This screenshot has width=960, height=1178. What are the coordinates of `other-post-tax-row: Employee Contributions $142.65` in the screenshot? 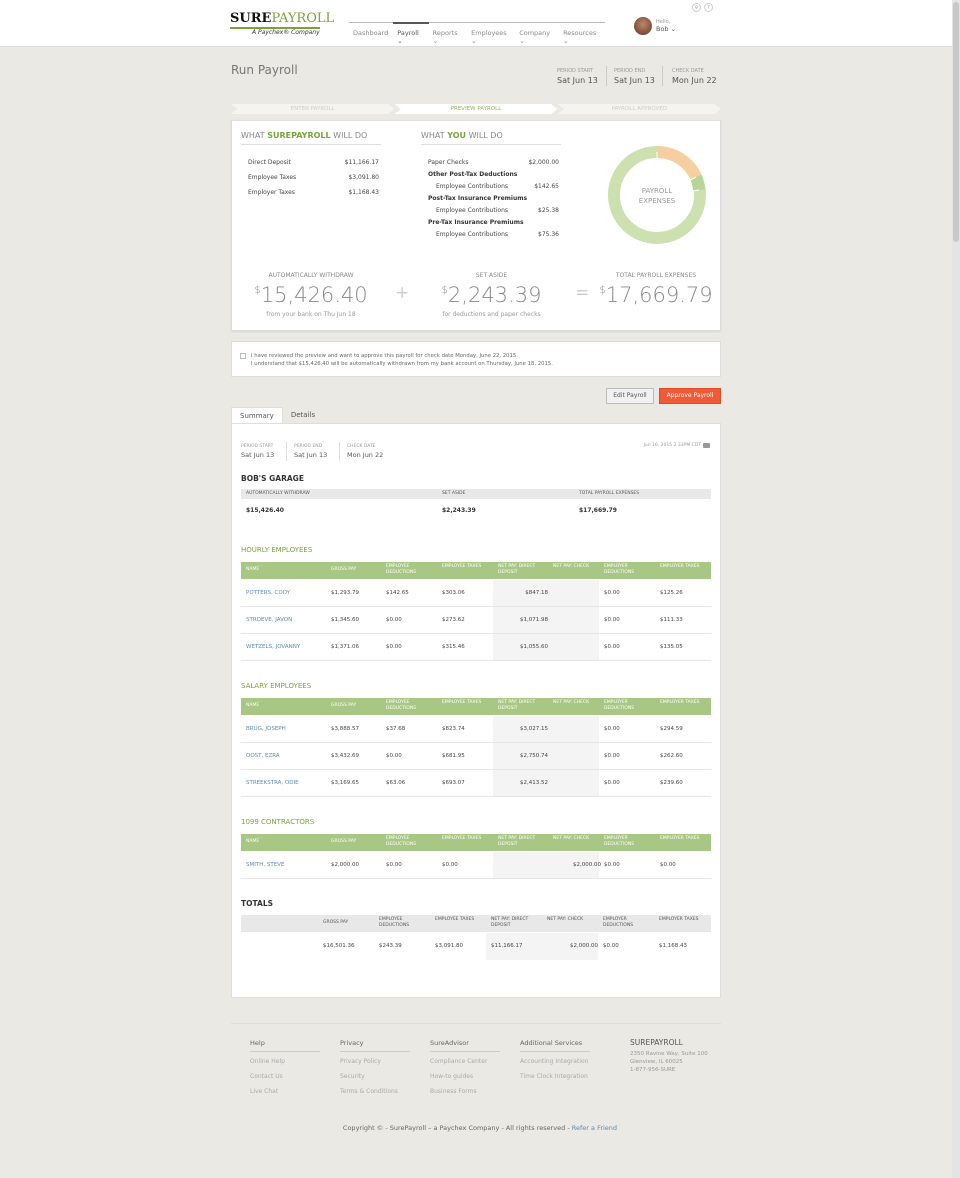 It's located at (493, 186).